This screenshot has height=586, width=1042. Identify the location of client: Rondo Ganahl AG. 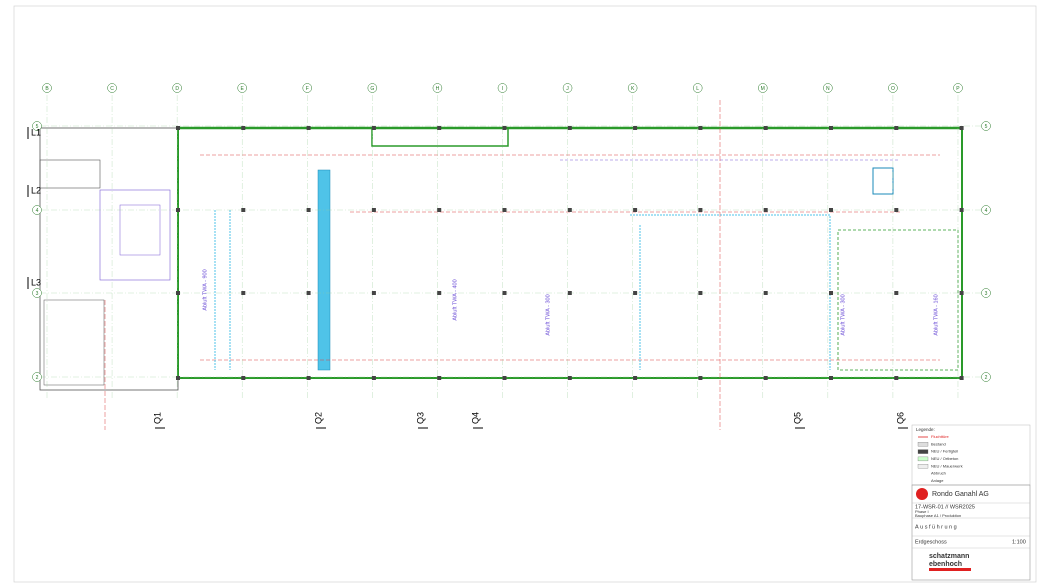
(960, 494).